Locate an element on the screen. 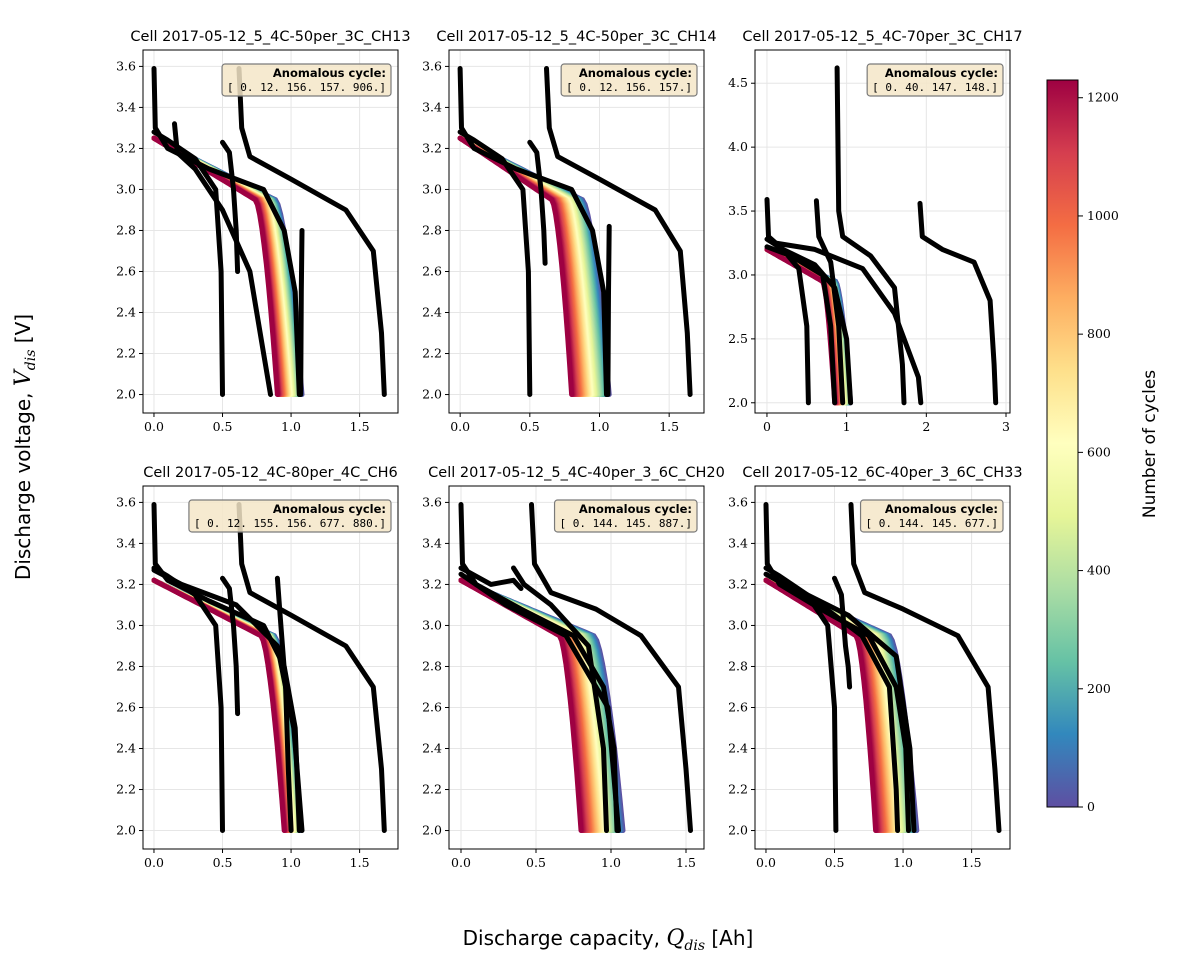 This screenshot has width=1195, height=961. x-tick-label: 0 is located at coordinates (767, 426).